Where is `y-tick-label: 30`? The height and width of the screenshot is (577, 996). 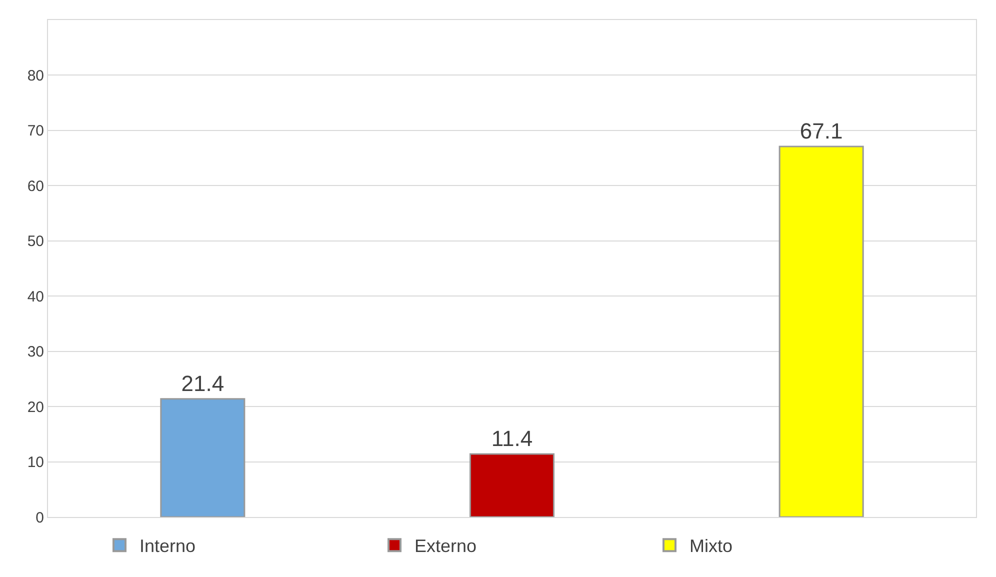
y-tick-label: 30 is located at coordinates (35, 352).